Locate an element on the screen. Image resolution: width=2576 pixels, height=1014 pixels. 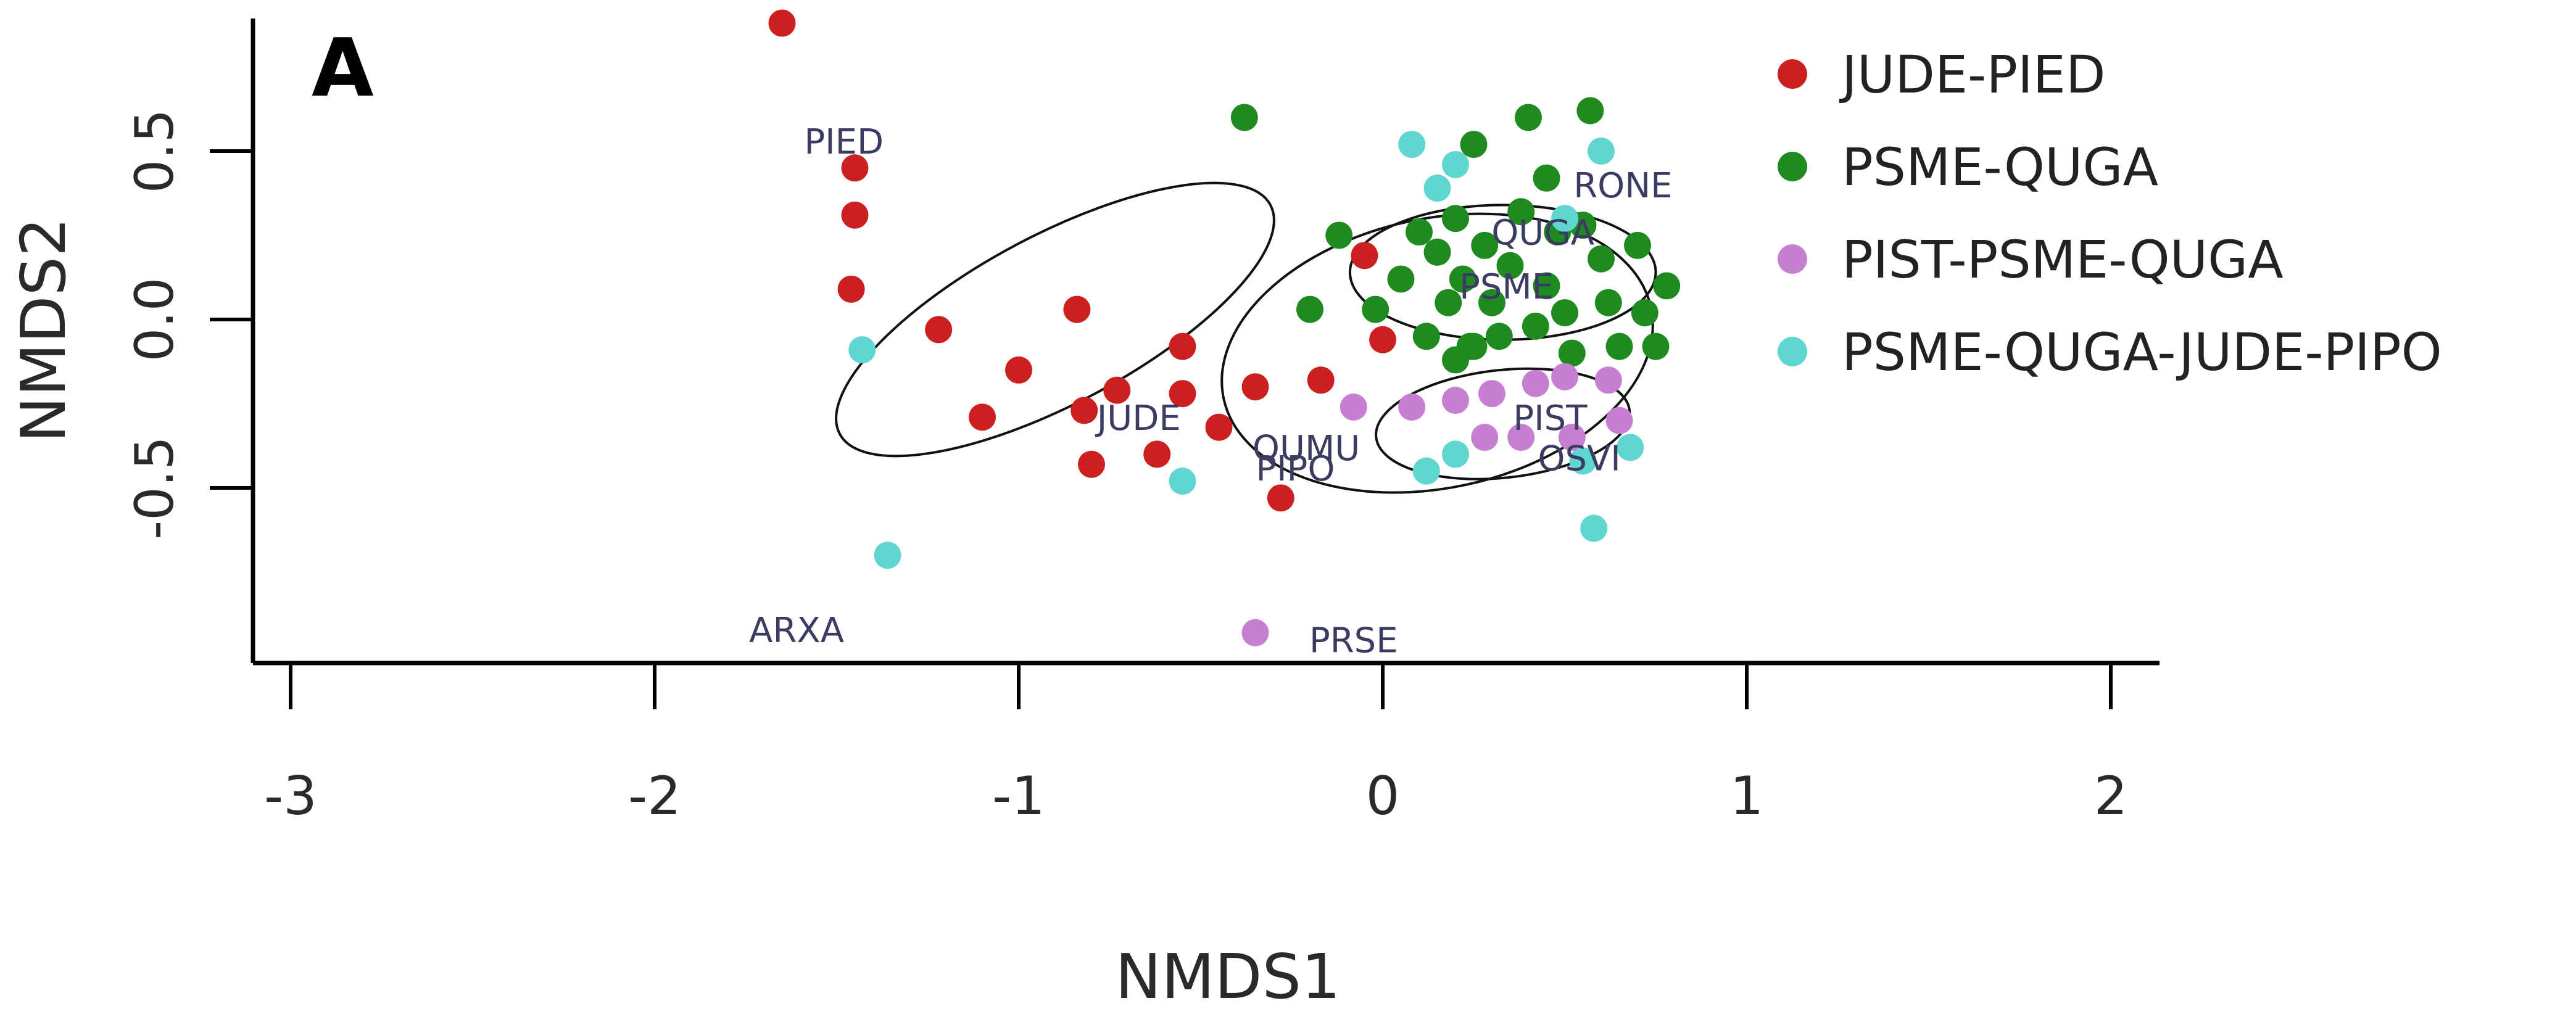
species-label-pist: PIST is located at coordinates (1550, 418).